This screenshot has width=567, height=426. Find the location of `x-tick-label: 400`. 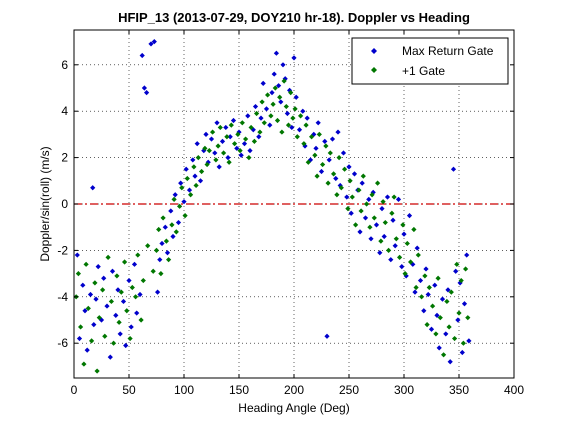

x-tick-label: 400 is located at coordinates (514, 390).